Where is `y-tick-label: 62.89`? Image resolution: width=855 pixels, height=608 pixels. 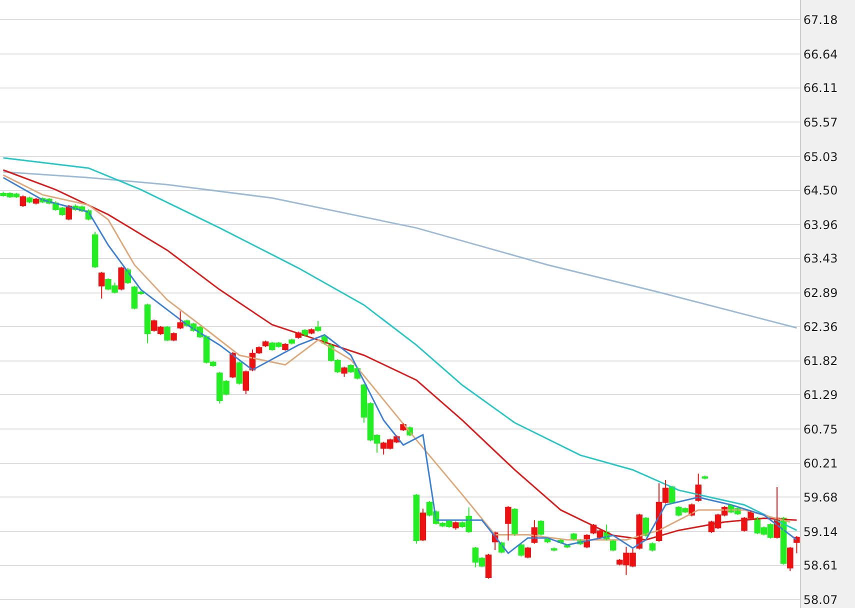 y-tick-label: 62.89 is located at coordinates (820, 293).